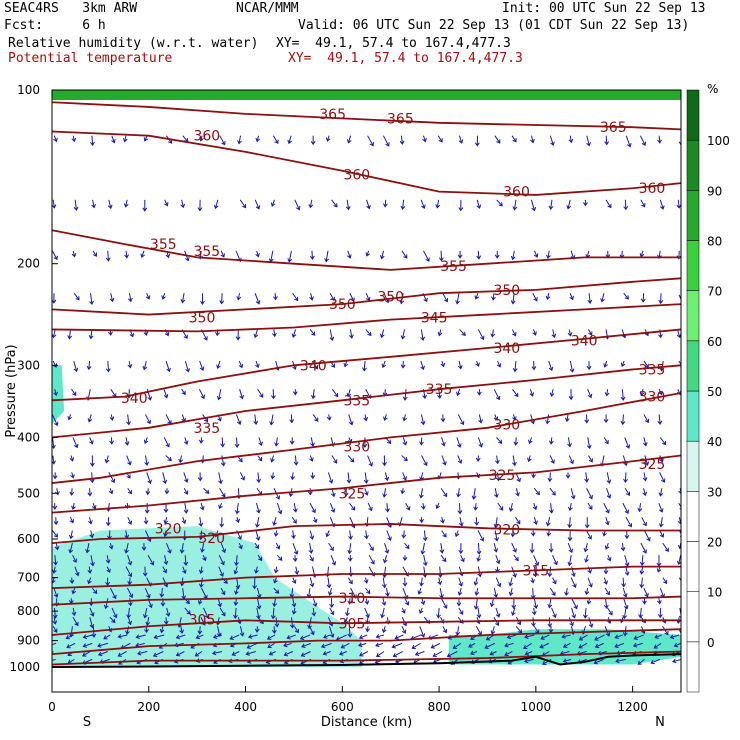 The width and height of the screenshot is (740, 740). Describe the element at coordinates (24, 667) in the screenshot. I see `y-tick-label: 1000` at that location.